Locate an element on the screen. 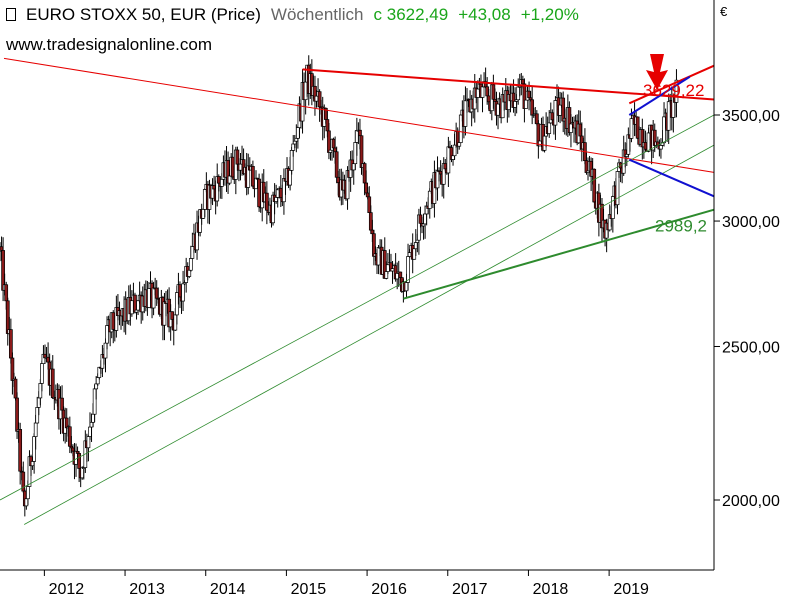 The image size is (800, 600). currency-symbol: € is located at coordinates (724, 11).